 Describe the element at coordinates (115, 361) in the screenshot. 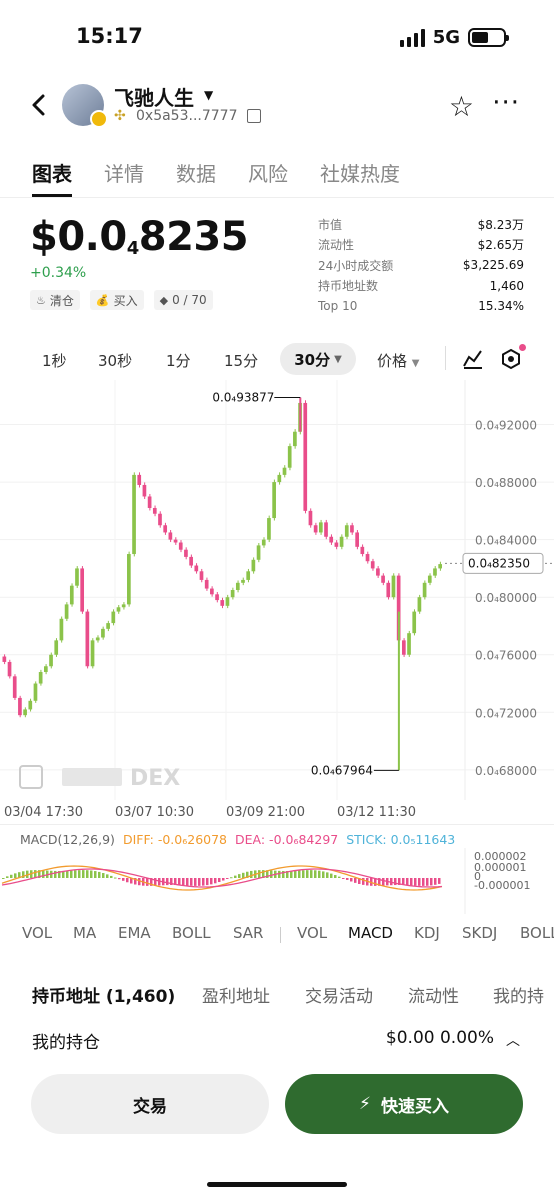

I see `interval-30s: 30秒` at that location.